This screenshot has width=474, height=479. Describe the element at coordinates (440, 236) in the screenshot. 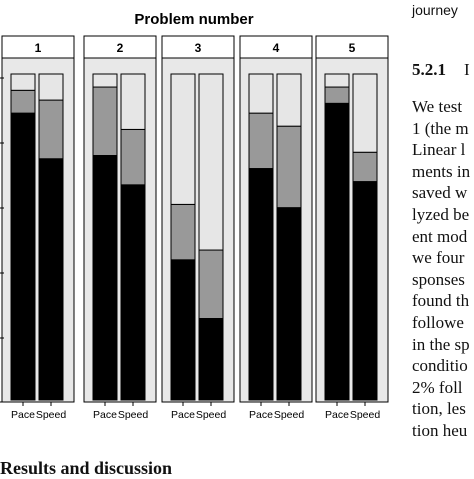

I see `body-line: ent mod` at that location.